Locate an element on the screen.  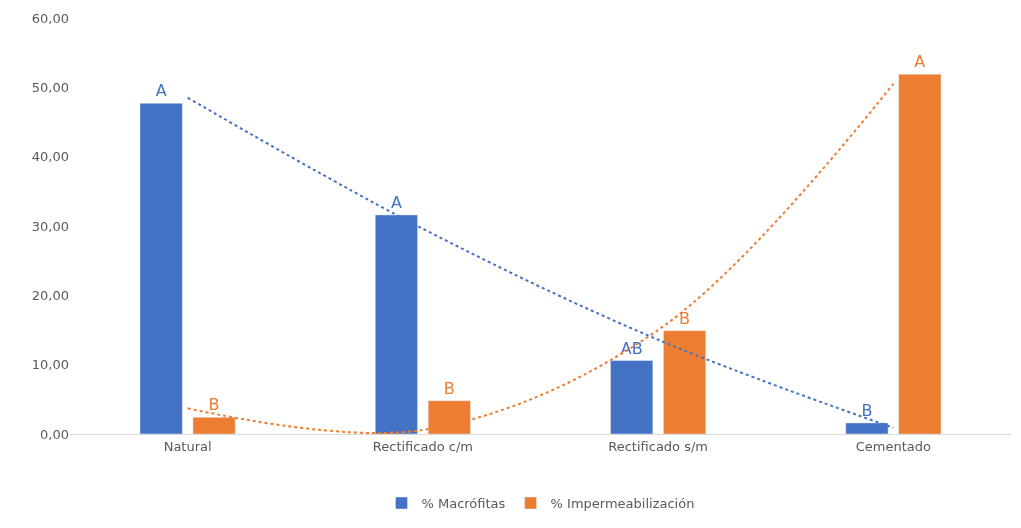
y-tick-label: 60,00 is located at coordinates (50, 18).